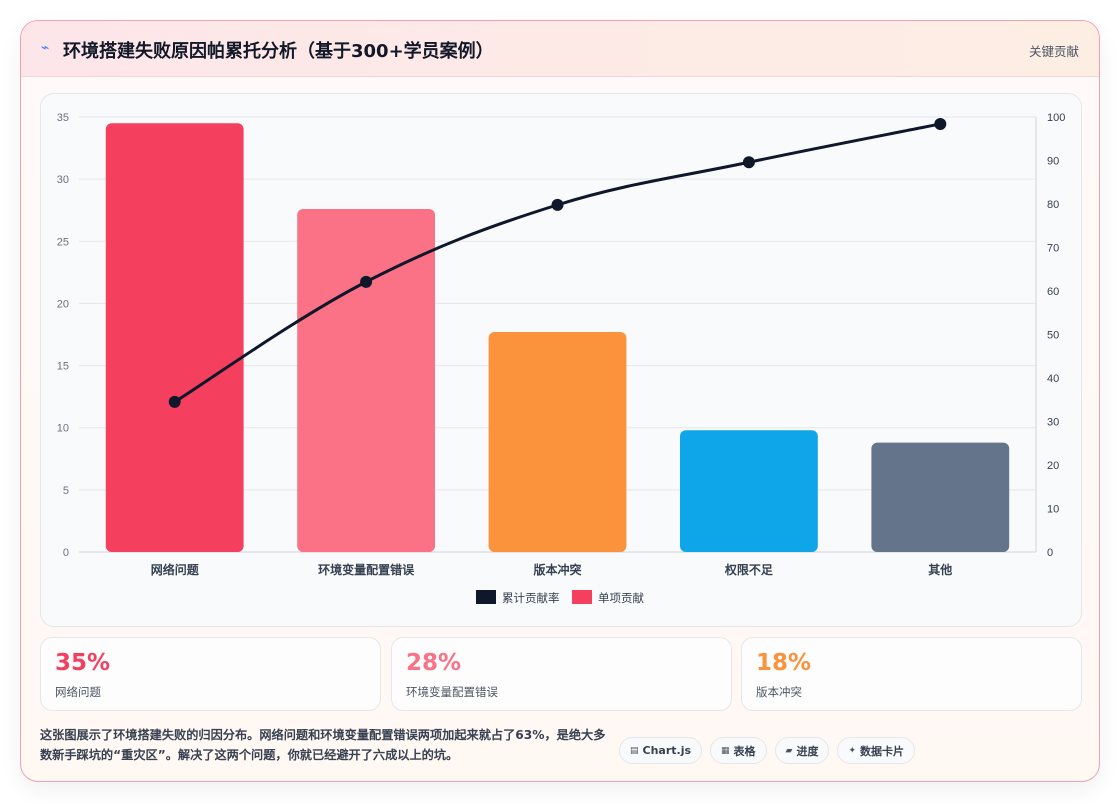 The width and height of the screenshot is (1120, 804). I want to click on stat-value: 35%, so click(83, 663).